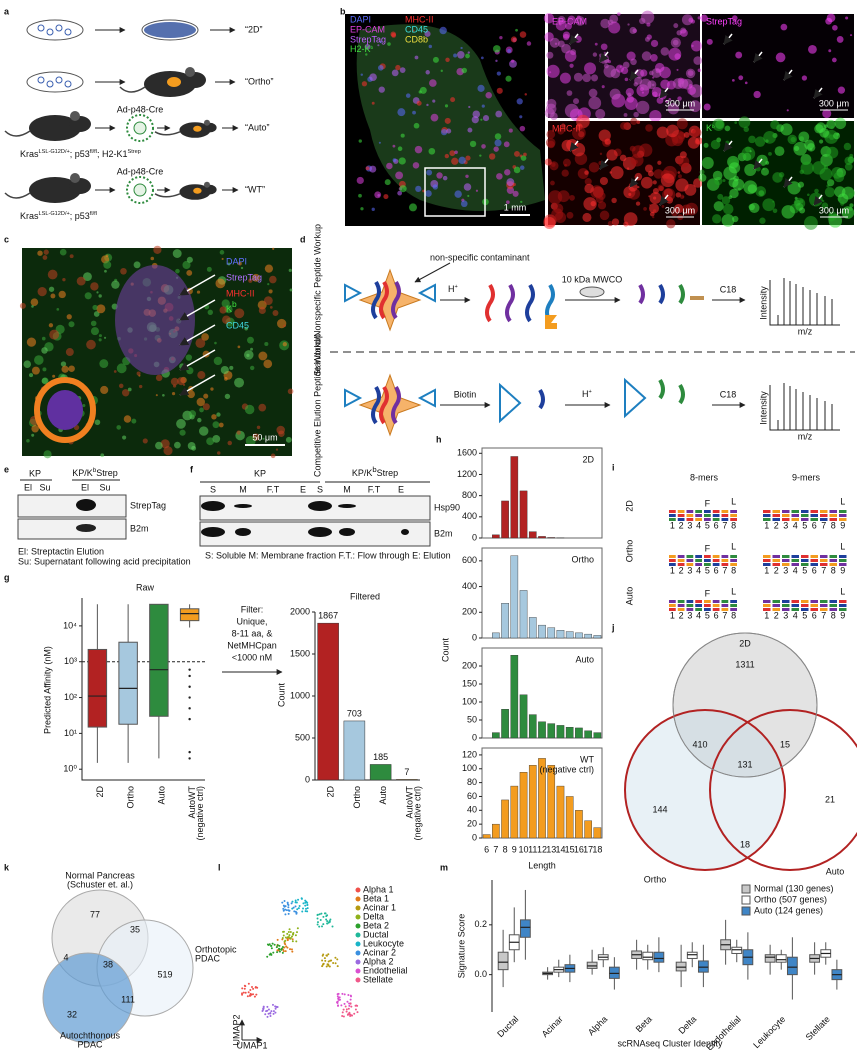 The height and width of the screenshot is (1050, 857). Describe the element at coordinates (384, 300) in the screenshot. I see `peptide` at that location.